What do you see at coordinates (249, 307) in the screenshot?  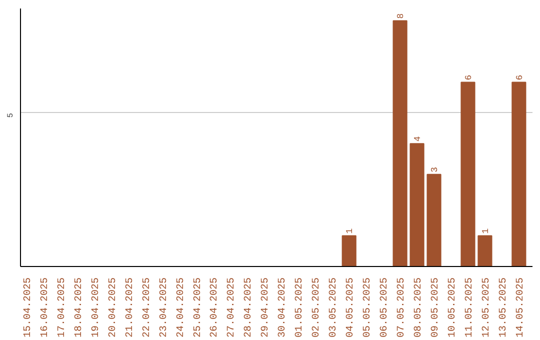 I see `x-tick-label: 28.04.2025` at bounding box center [249, 307].